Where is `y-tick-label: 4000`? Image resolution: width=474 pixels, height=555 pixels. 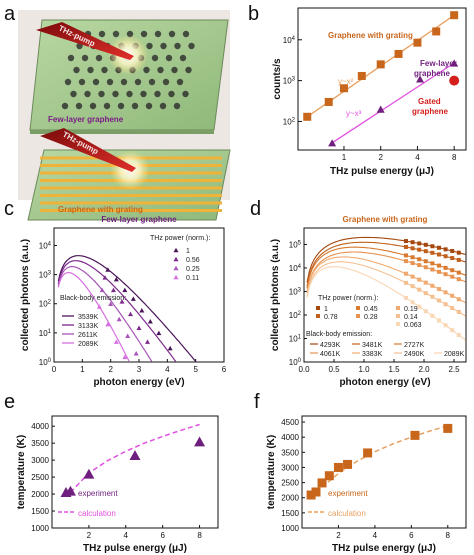 y-tick-label: 4000 is located at coordinates (40, 426).